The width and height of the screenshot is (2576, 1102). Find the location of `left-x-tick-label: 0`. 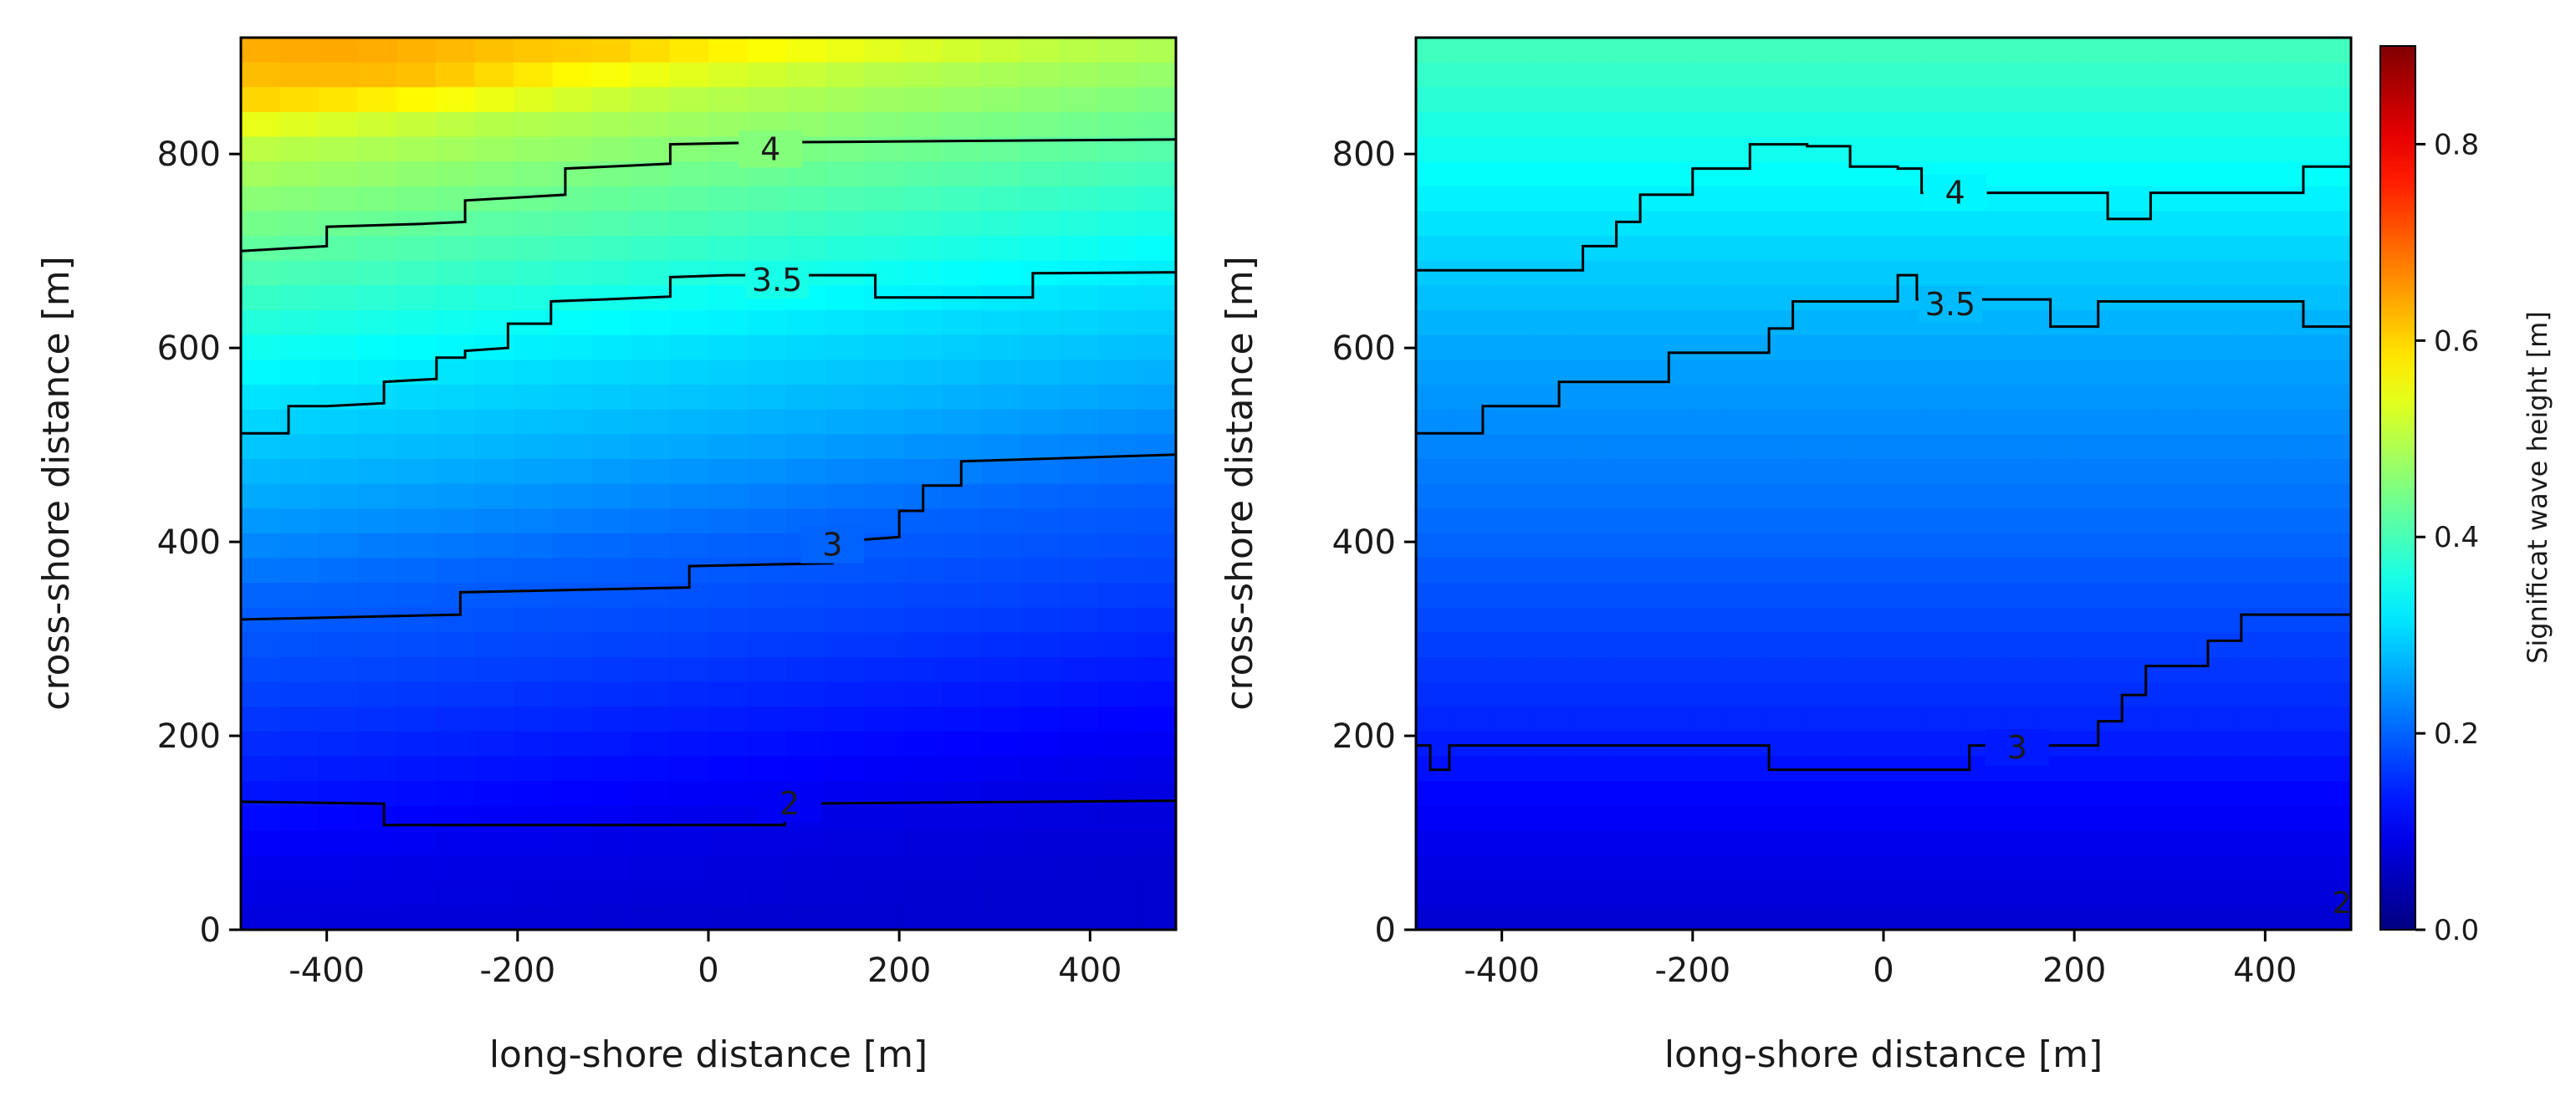

left-x-tick-label: 0 is located at coordinates (708, 970).